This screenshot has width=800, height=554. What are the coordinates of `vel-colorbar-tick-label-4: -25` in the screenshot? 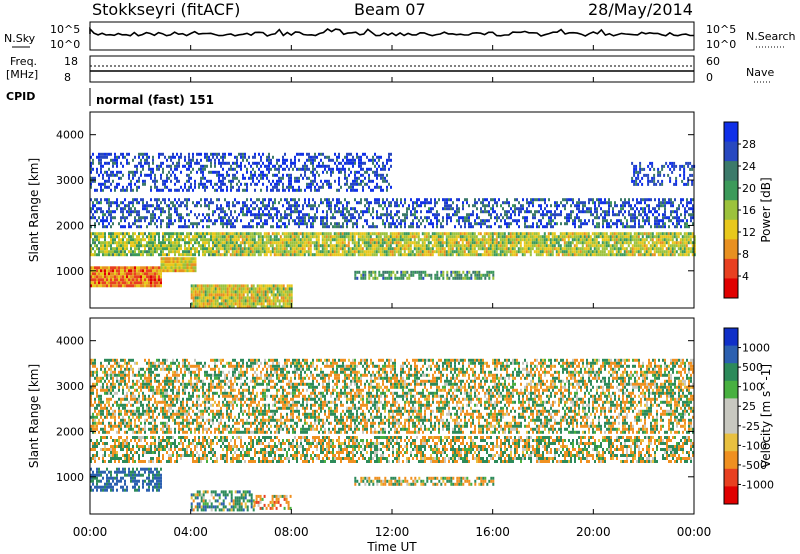 It's located at (751, 426).